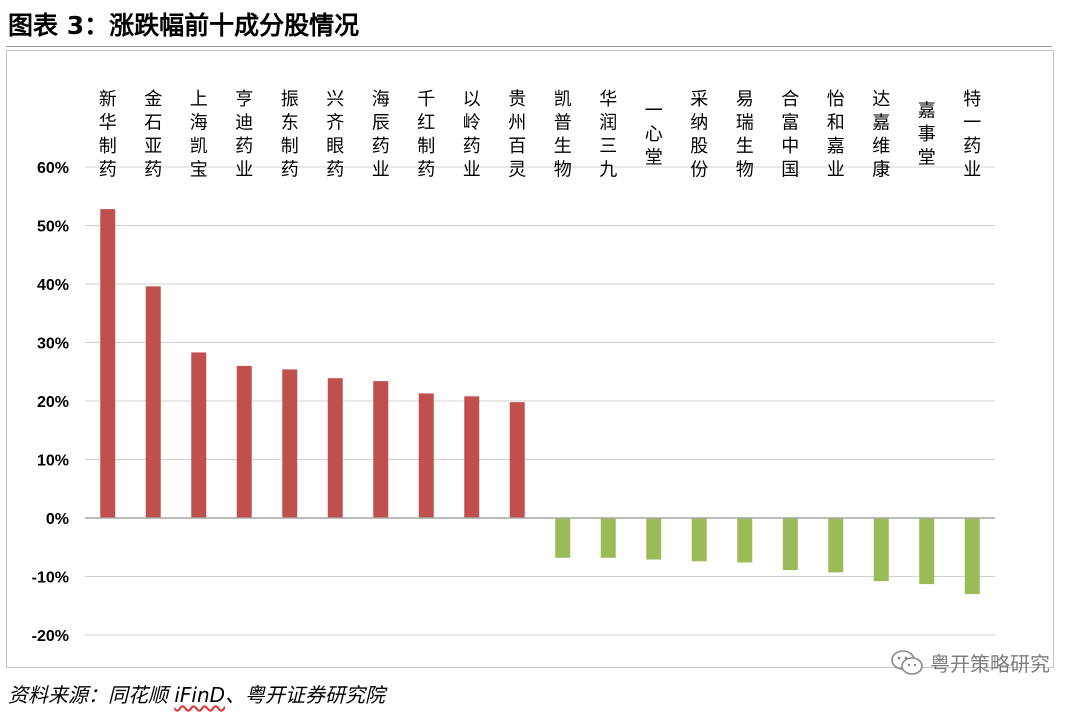  I want to click on y-tick-label: -10%, so click(50, 578).